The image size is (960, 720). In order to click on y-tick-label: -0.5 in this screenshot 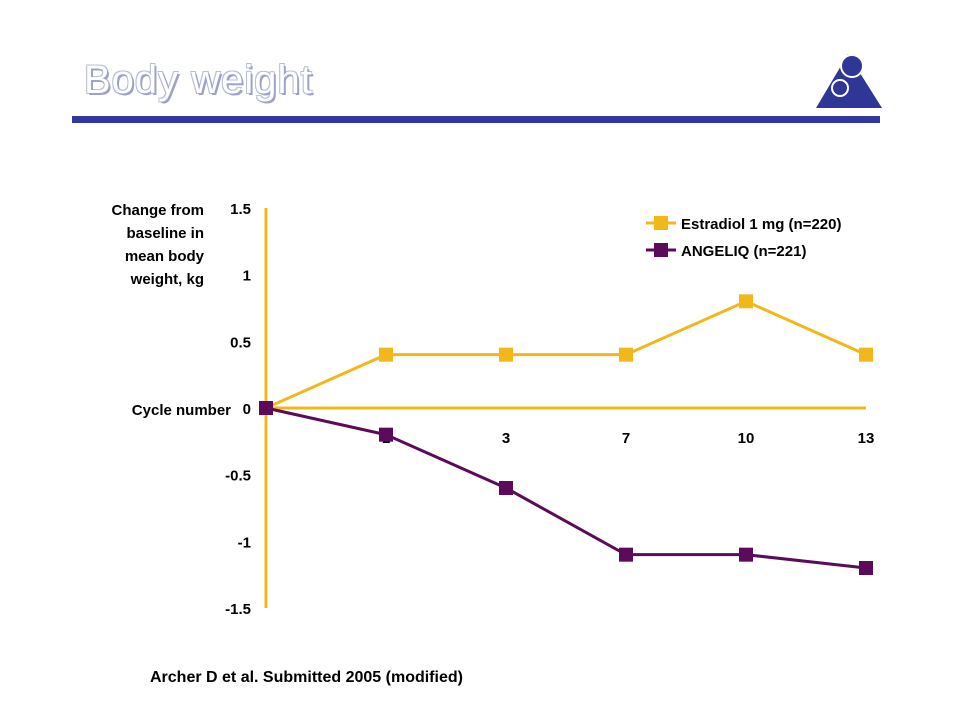, I will do `click(238, 476)`.